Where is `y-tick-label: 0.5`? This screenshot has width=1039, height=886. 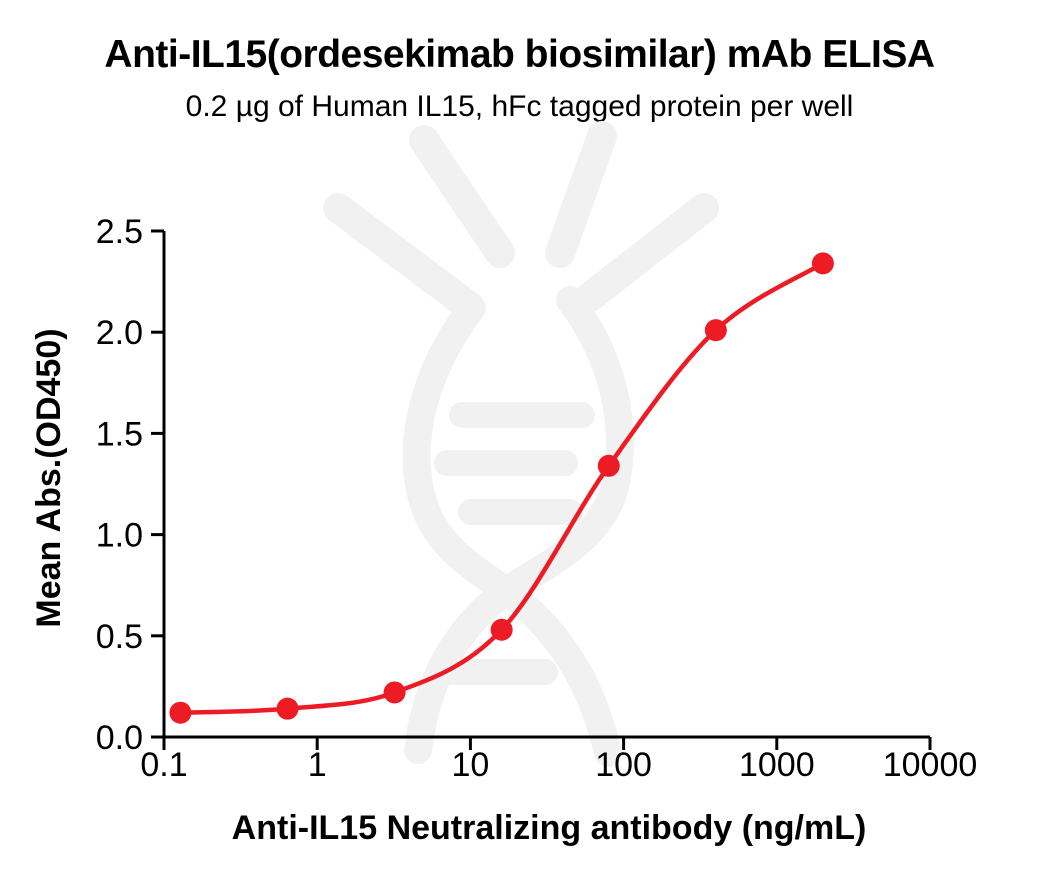
y-tick-label: 0.5 is located at coordinates (119, 637).